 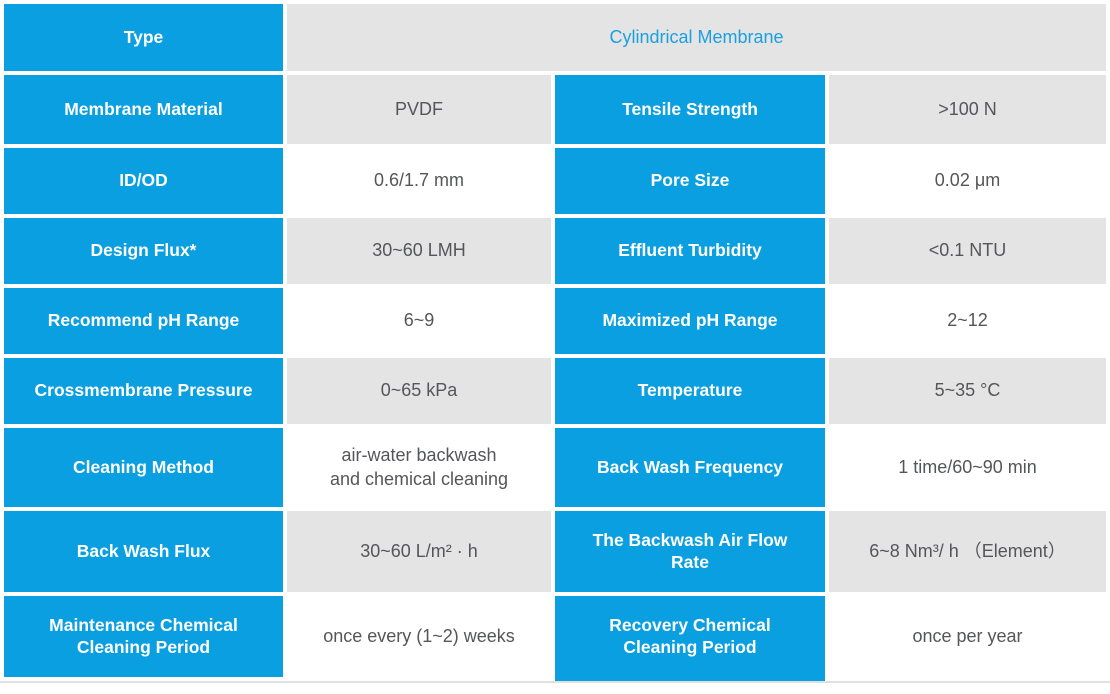 What do you see at coordinates (968, 251) in the screenshot?
I see `effluent-turbidity-value-cell: <0.1 NTU` at bounding box center [968, 251].